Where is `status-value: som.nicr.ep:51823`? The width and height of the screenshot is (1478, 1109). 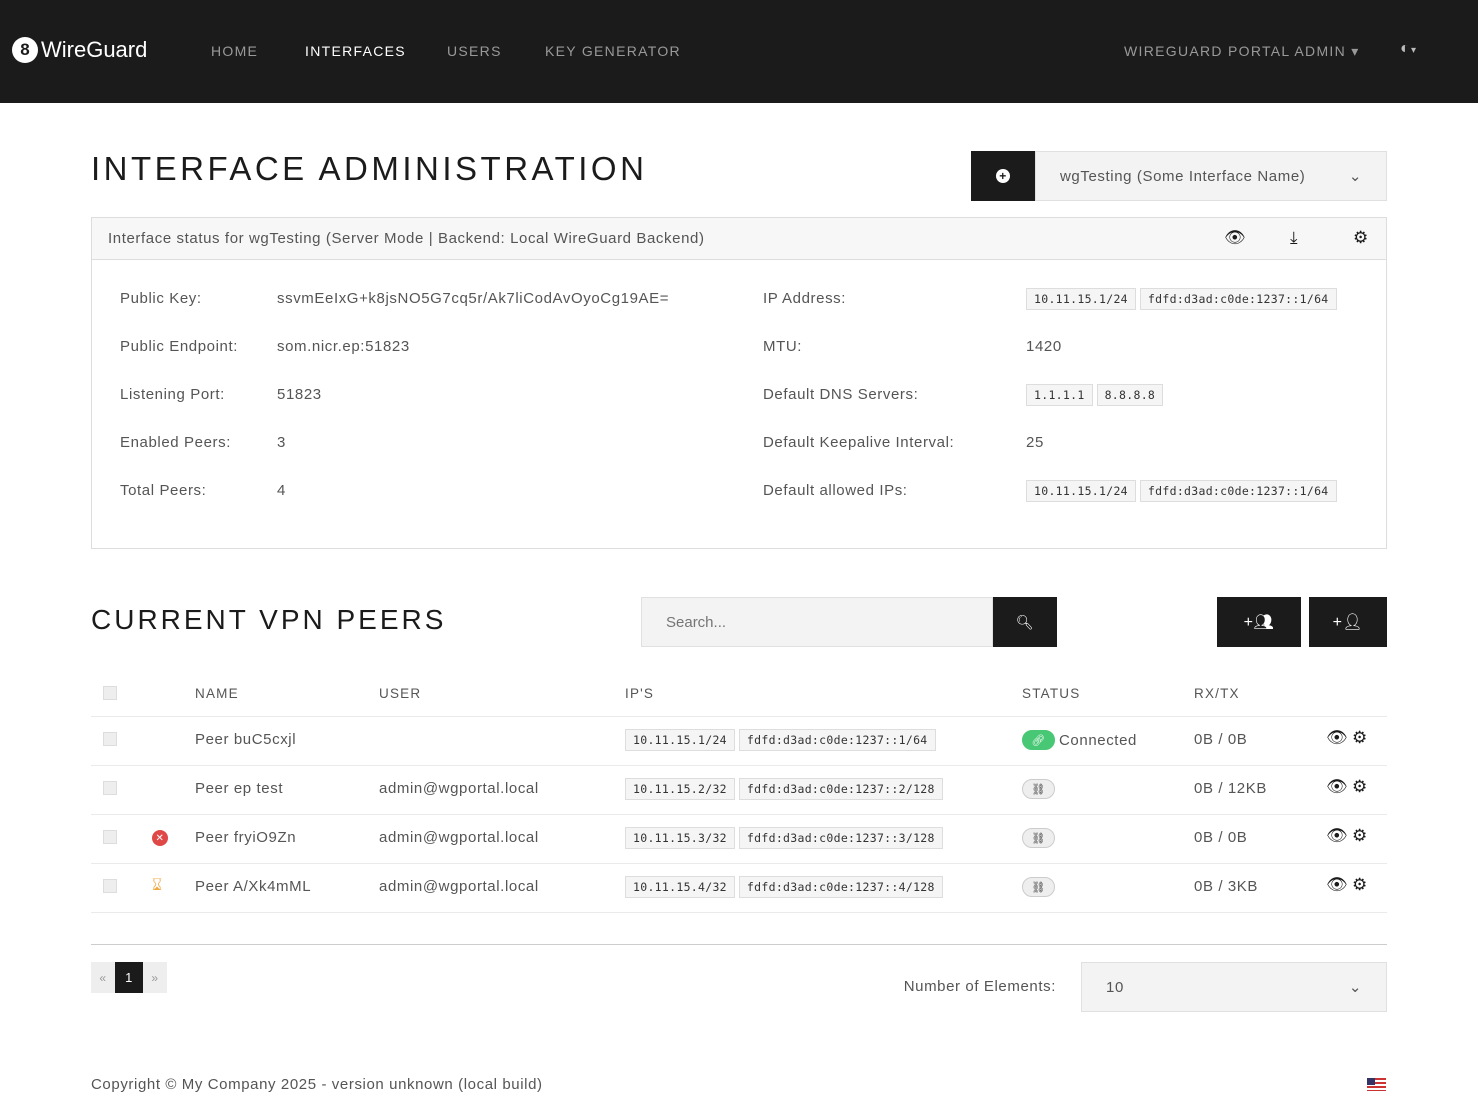
status-value: som.nicr.ep:51823 is located at coordinates (343, 346).